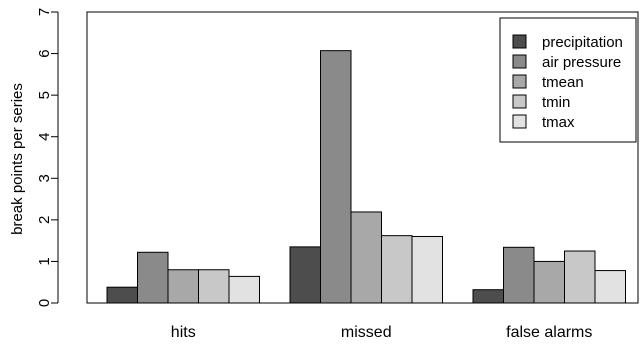 The width and height of the screenshot is (643, 344). Describe the element at coordinates (214, 286) in the screenshot. I see `bar-hits-tmin` at that location.